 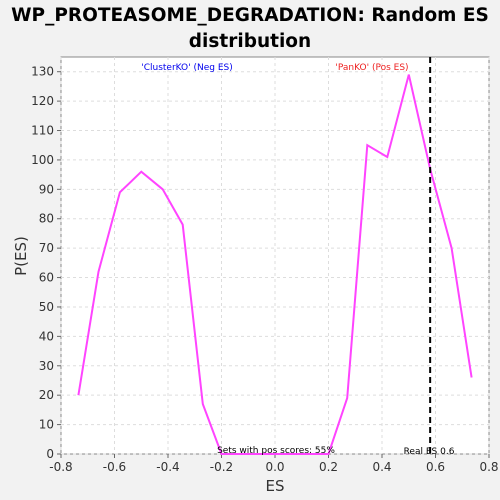 I want to click on annotation-neg-es: 'ClusterKO' (Neg ES), so click(x=187, y=68).